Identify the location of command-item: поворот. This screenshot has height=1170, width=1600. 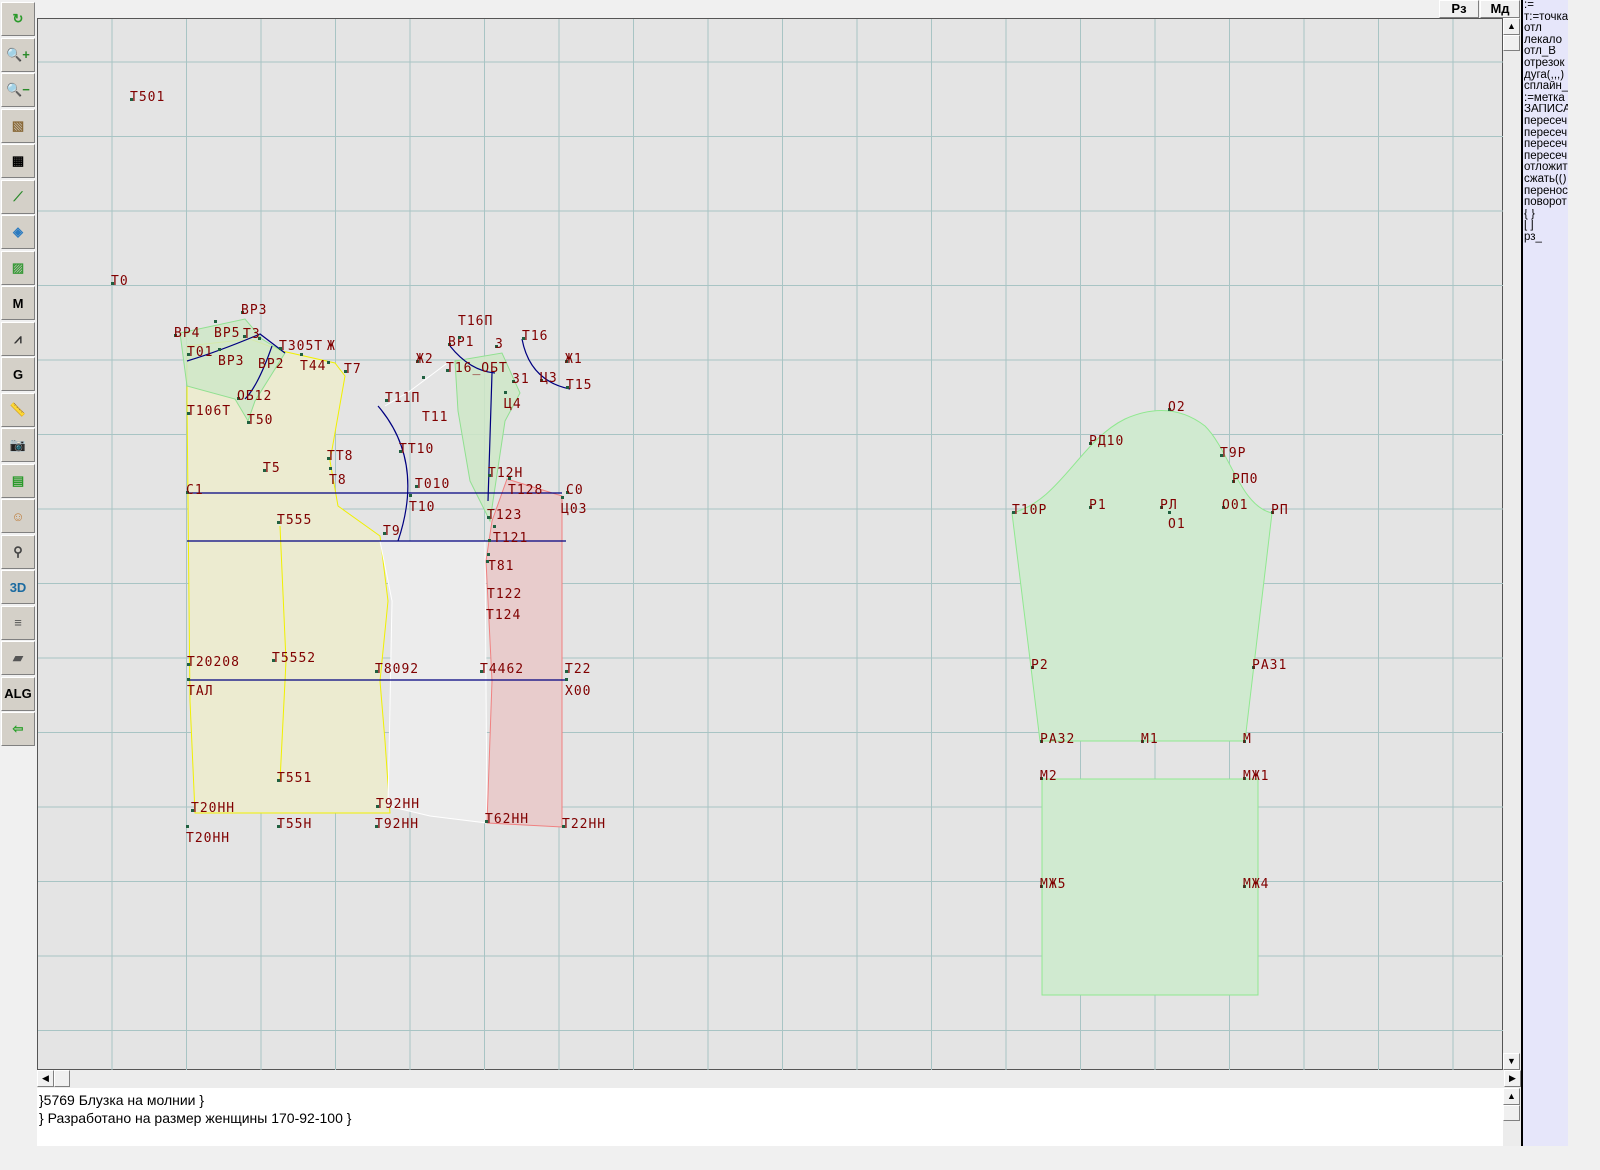
(1545, 203).